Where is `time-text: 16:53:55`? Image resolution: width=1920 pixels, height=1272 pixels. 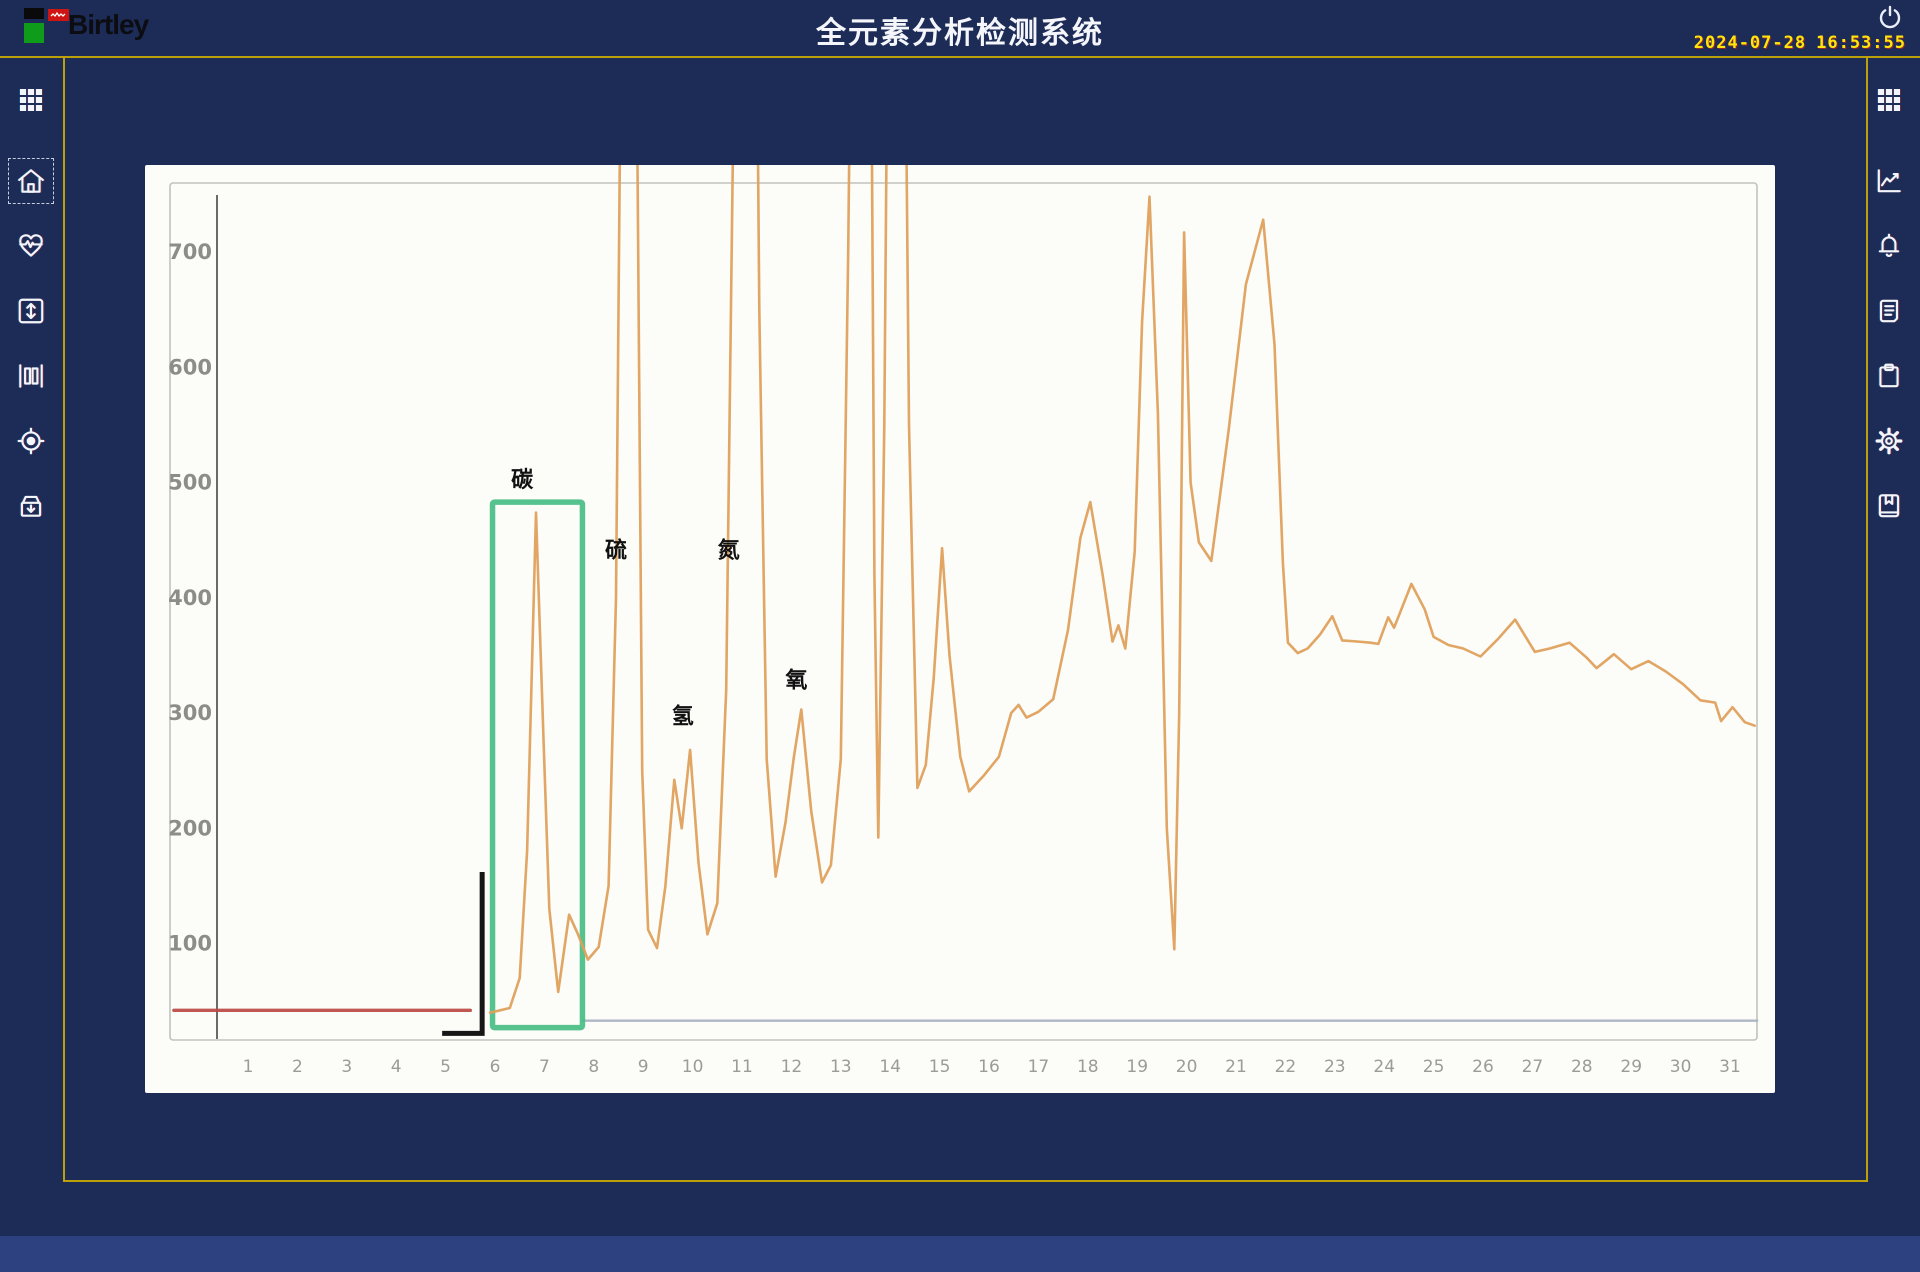
time-text: 16:53:55 is located at coordinates (1861, 43).